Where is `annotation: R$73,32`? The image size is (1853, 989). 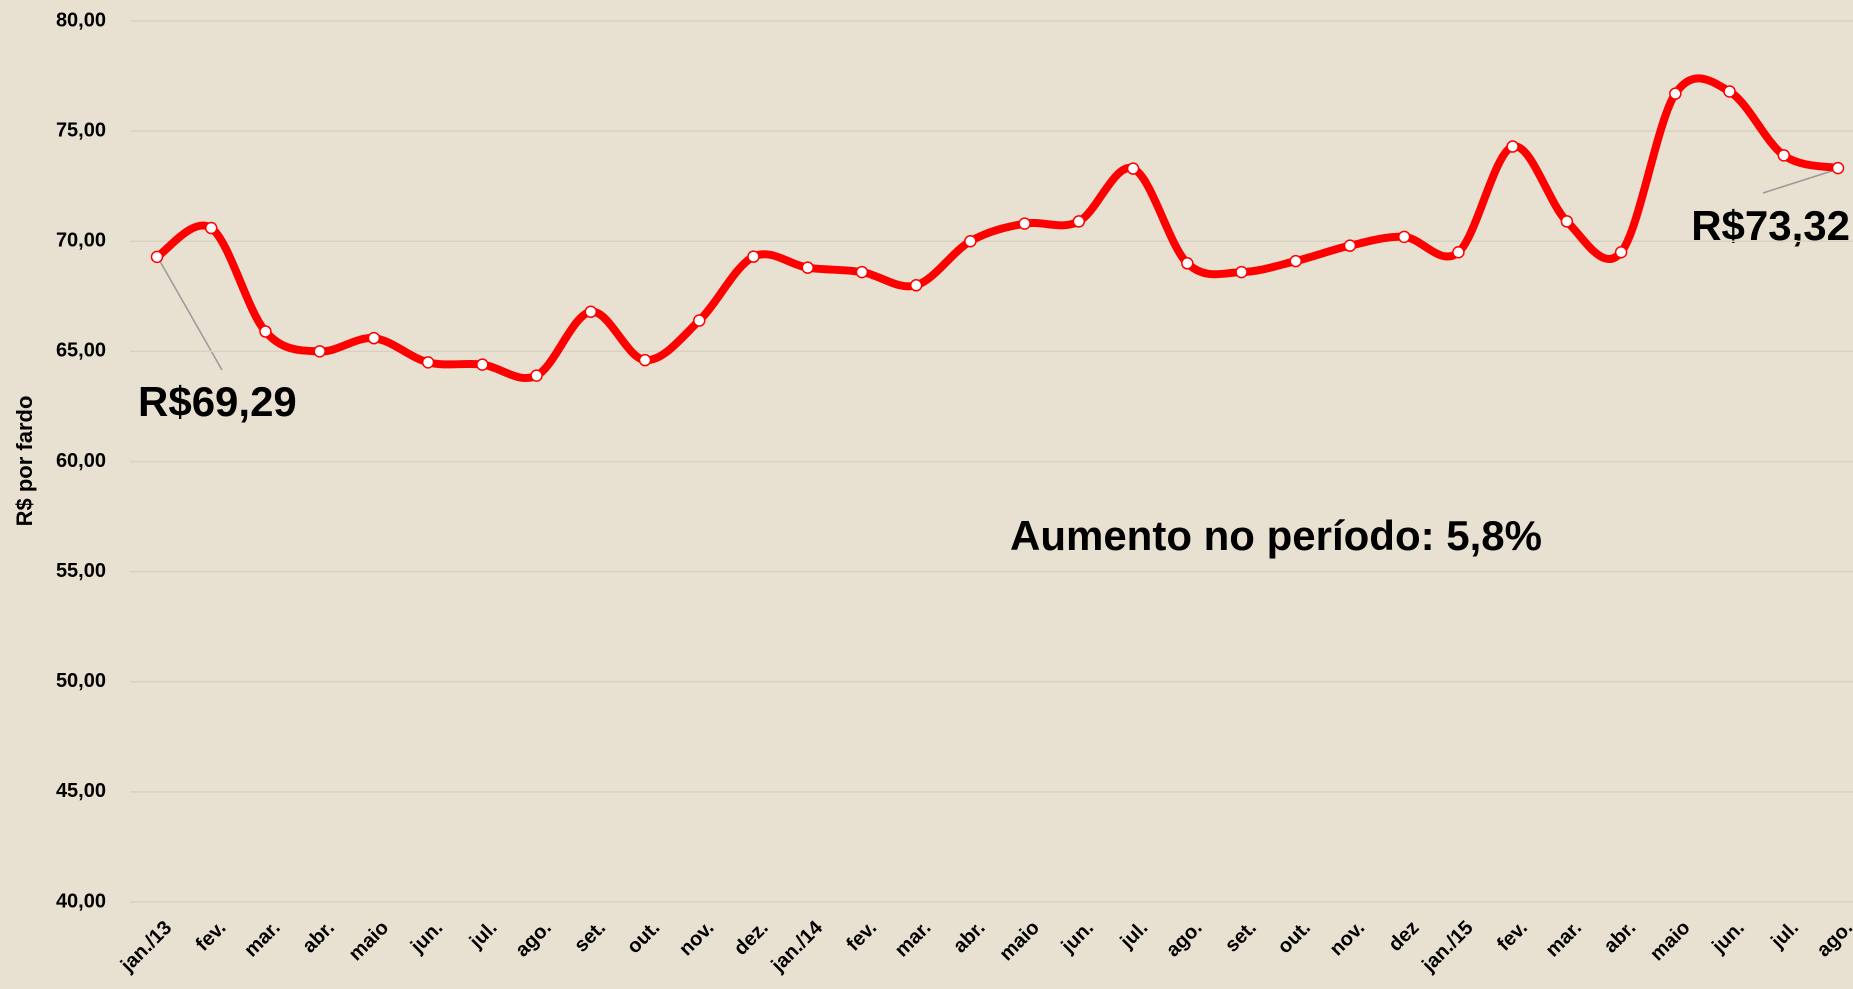
annotation: R$73,32 is located at coordinates (1770, 225).